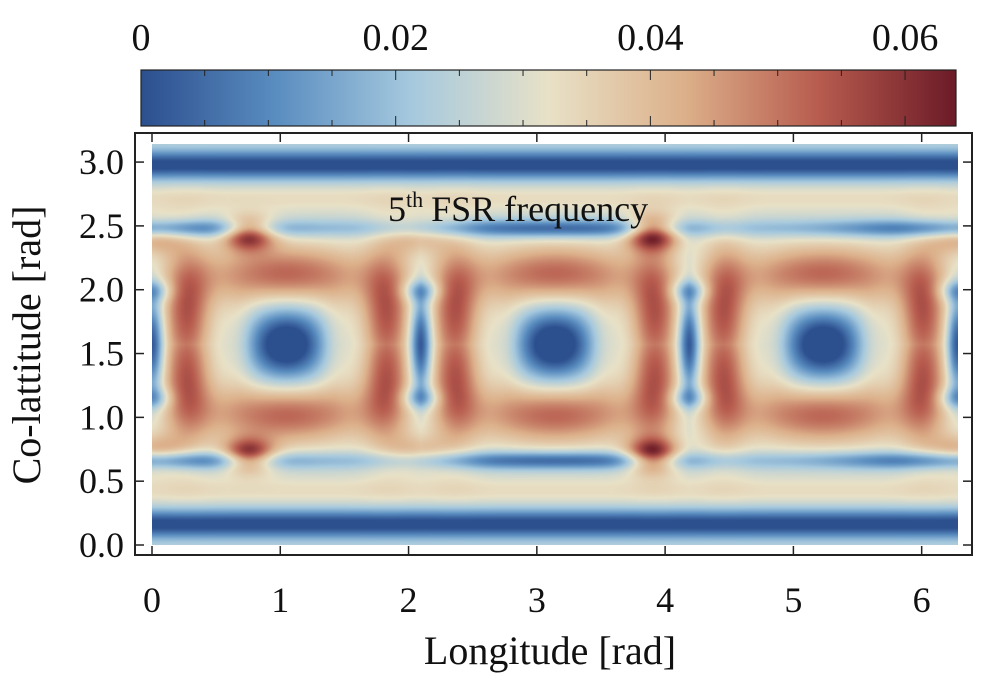 This screenshot has width=1000, height=686. I want to click on colorbar-tick-label: 0.04, so click(650, 38).